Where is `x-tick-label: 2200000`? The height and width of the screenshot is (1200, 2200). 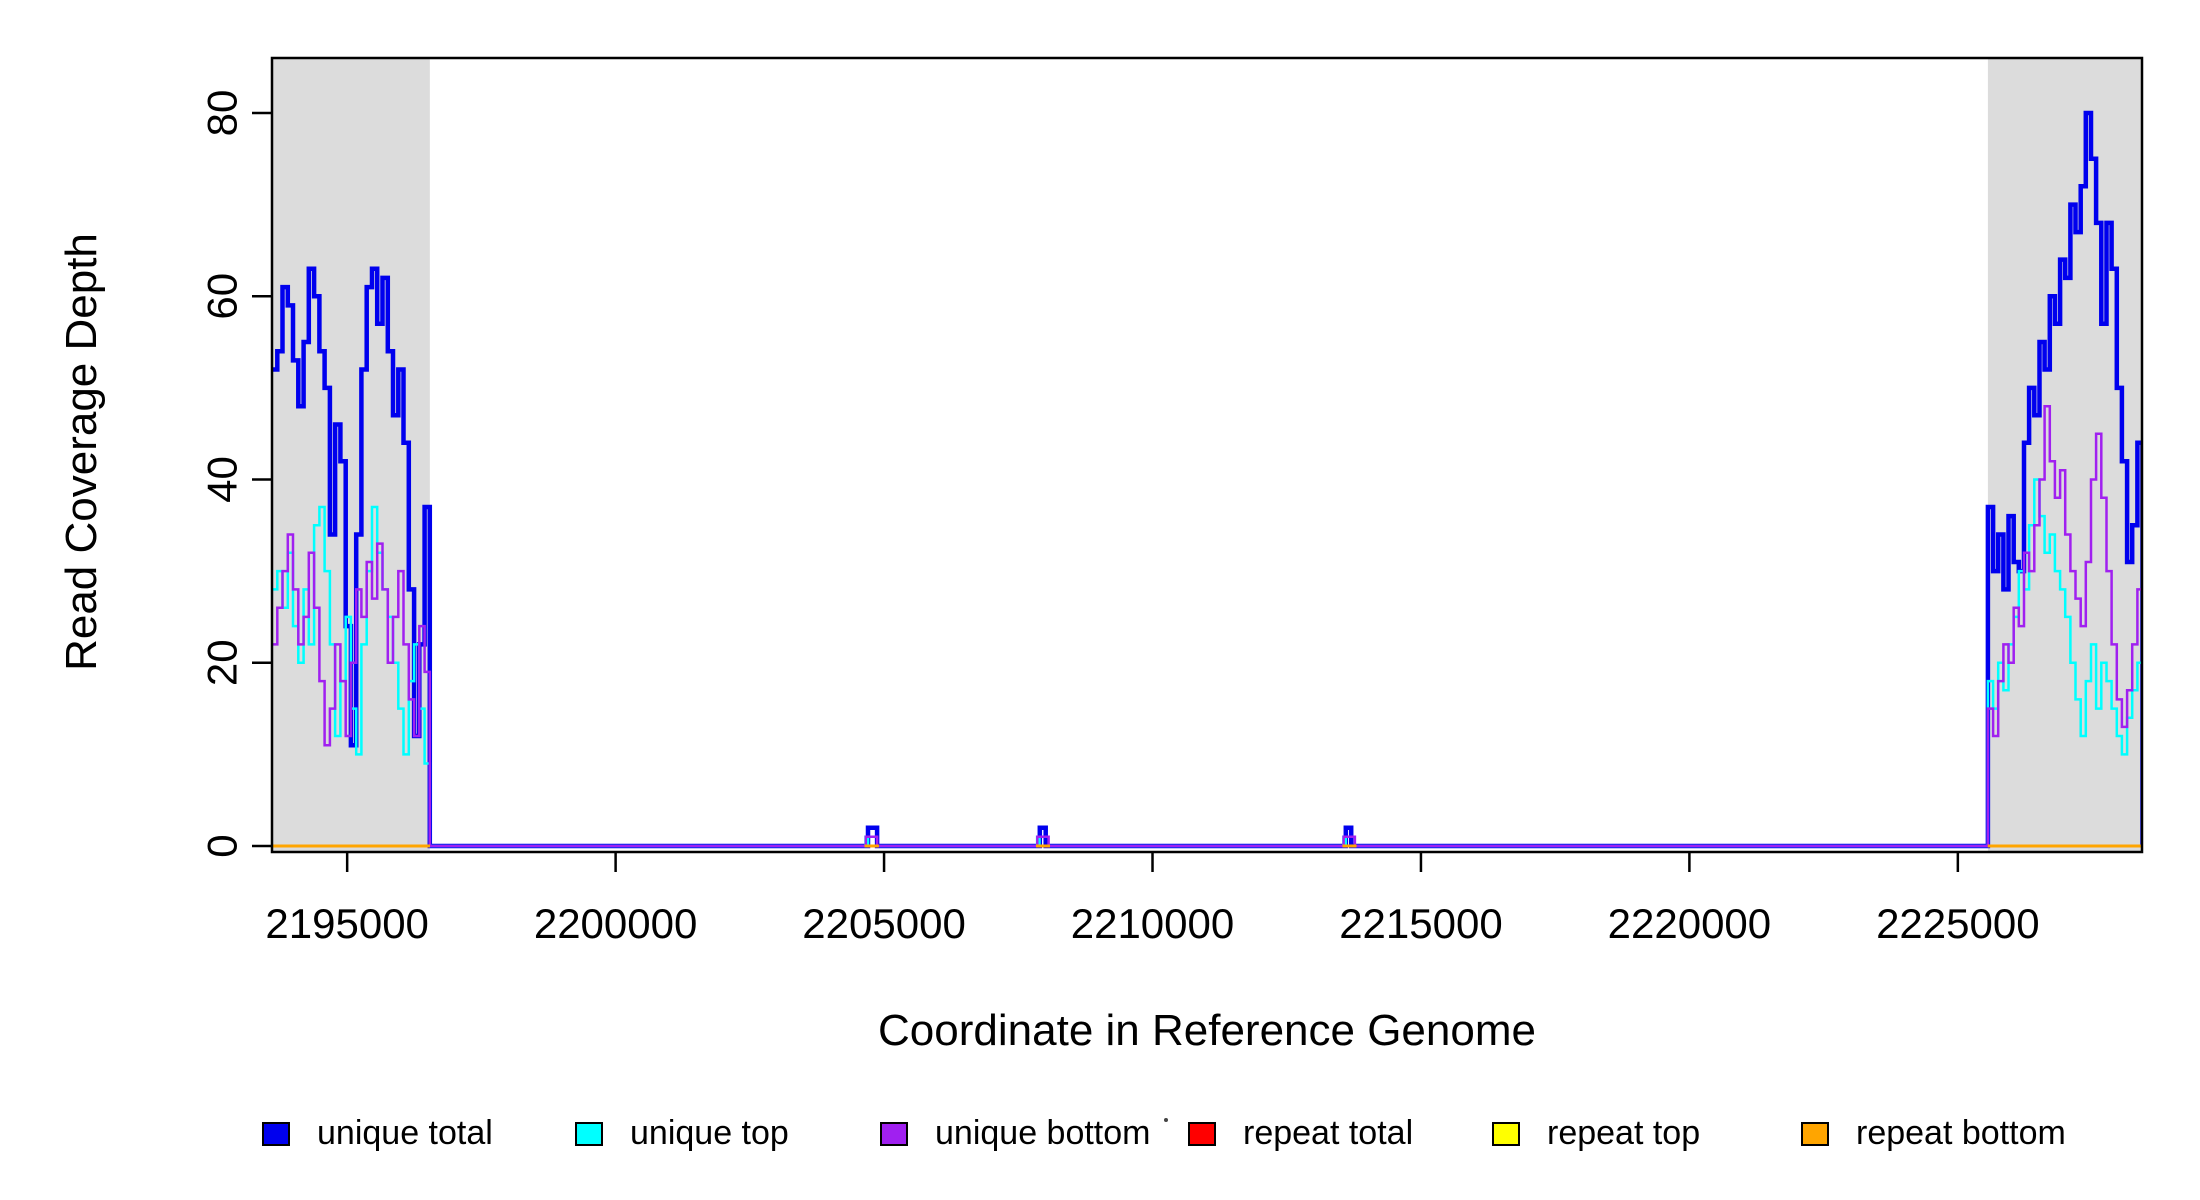 x-tick-label: 2200000 is located at coordinates (616, 923).